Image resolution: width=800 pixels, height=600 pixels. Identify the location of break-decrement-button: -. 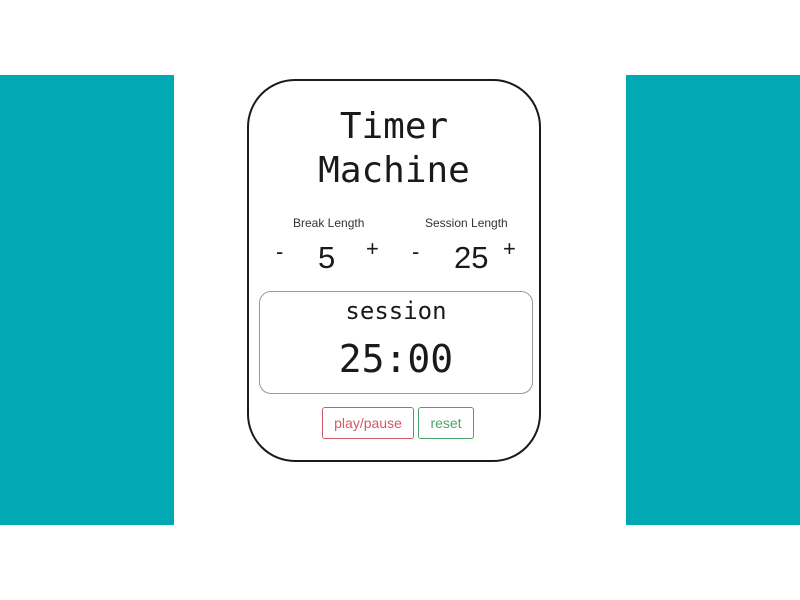
(280, 251).